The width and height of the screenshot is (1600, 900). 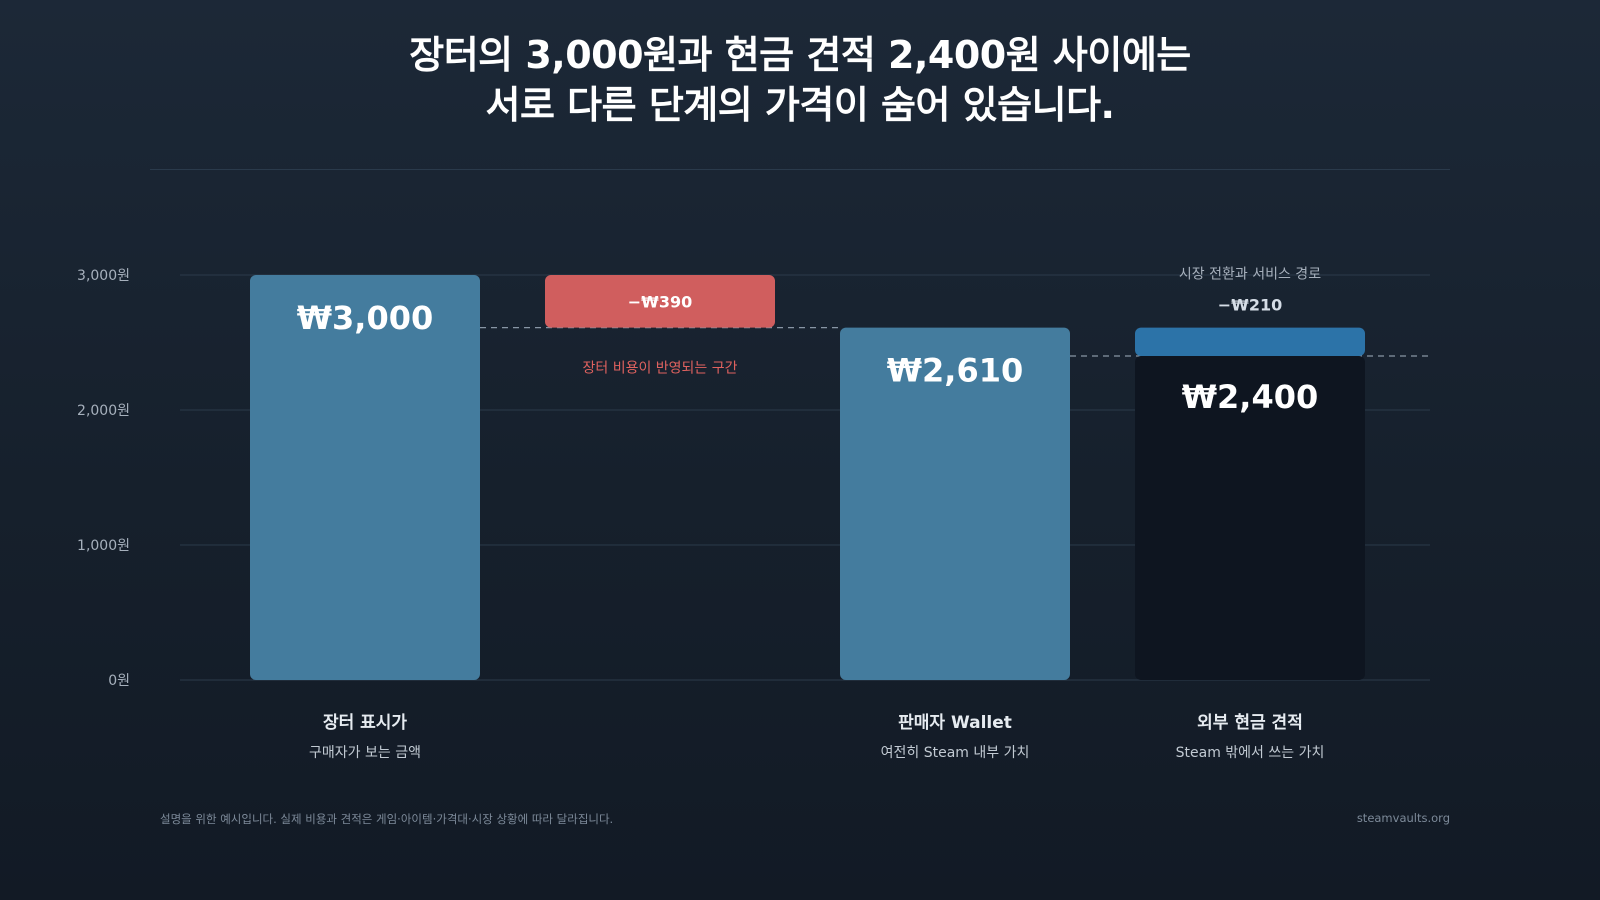 What do you see at coordinates (1250, 275) in the screenshot?
I see `delta-annotation: 시장 전환과 서비스 경로` at bounding box center [1250, 275].